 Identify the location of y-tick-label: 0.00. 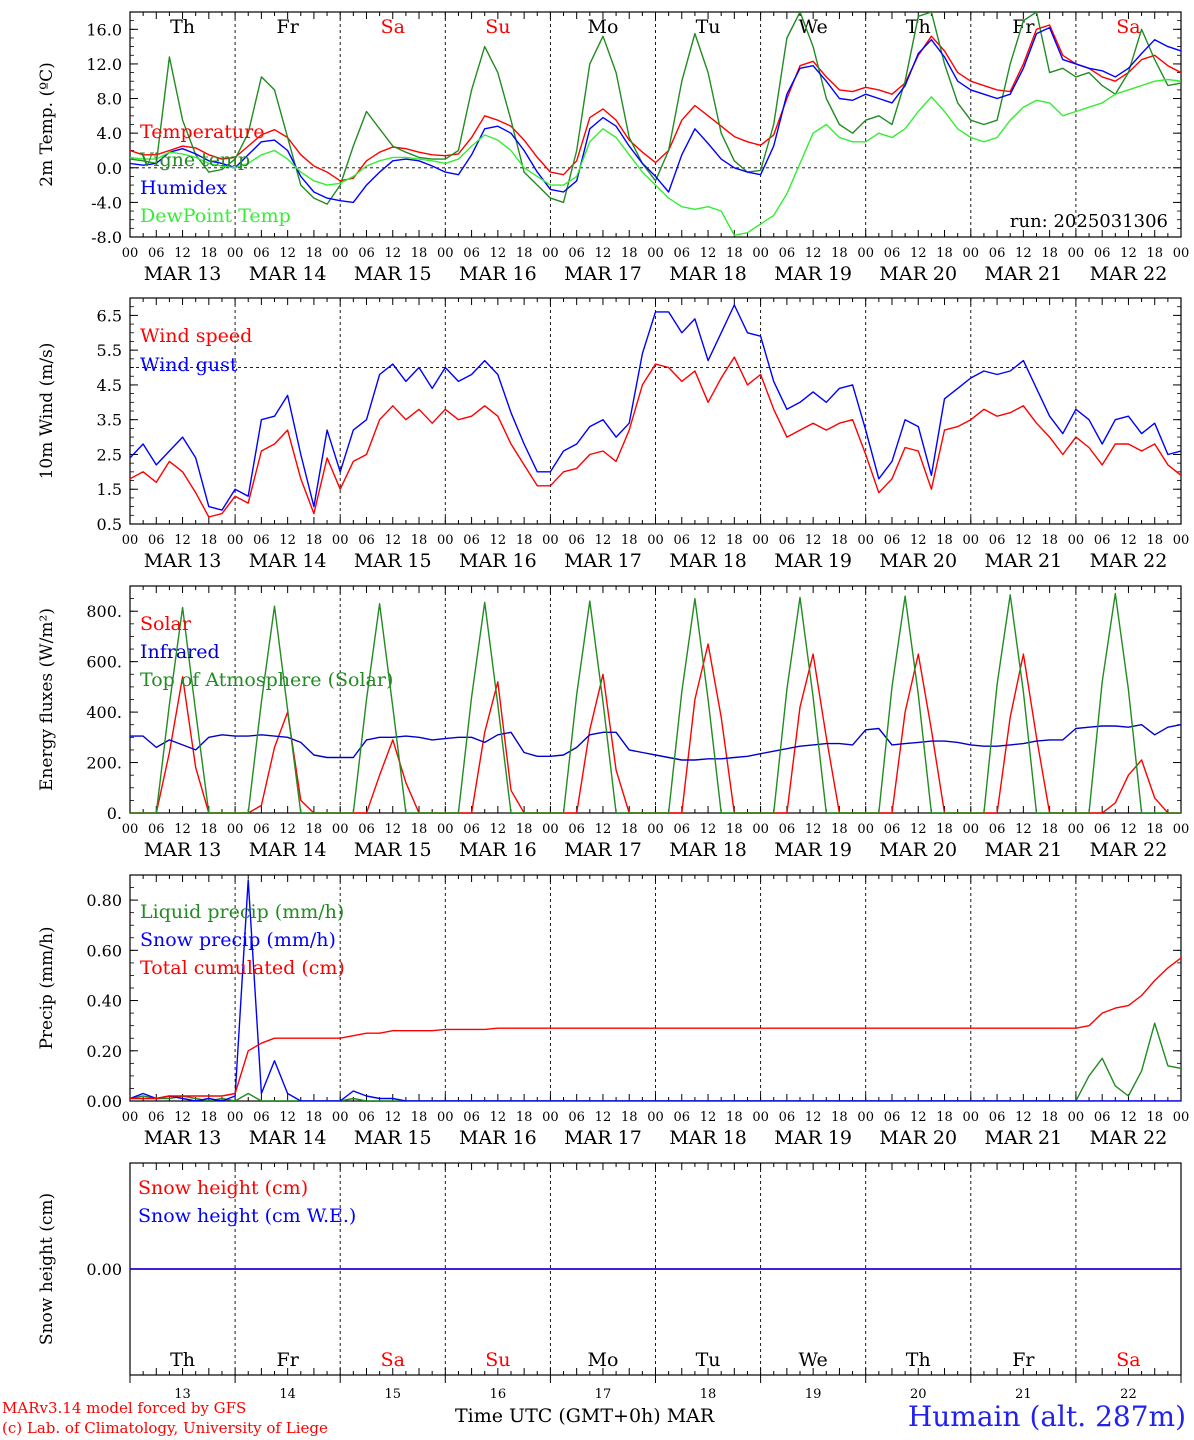
(104, 1269).